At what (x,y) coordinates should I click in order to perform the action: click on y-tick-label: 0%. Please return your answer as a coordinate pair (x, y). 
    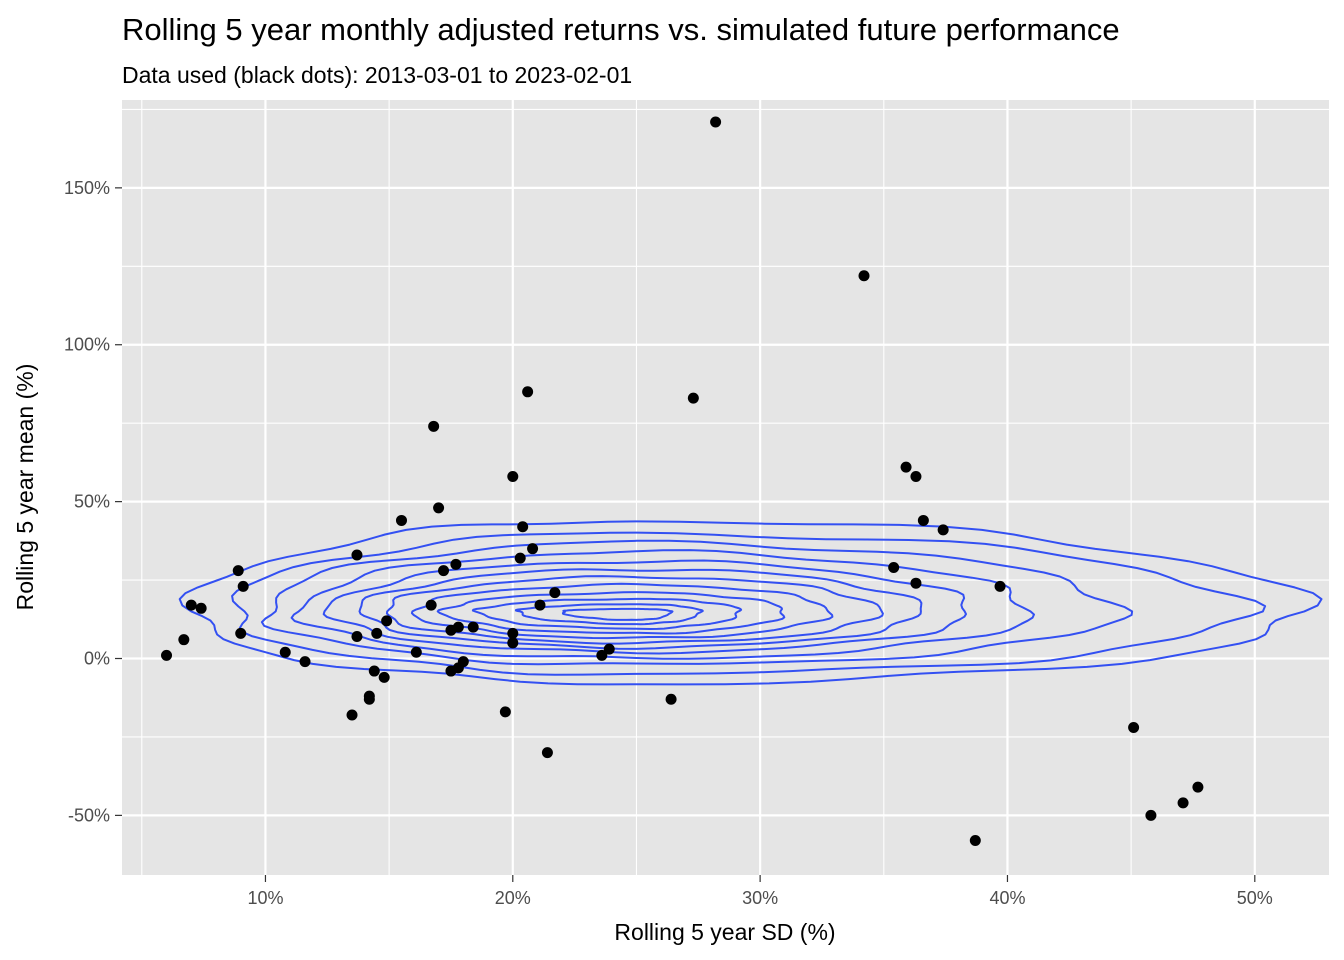
    Looking at the image, I should click on (97, 659).